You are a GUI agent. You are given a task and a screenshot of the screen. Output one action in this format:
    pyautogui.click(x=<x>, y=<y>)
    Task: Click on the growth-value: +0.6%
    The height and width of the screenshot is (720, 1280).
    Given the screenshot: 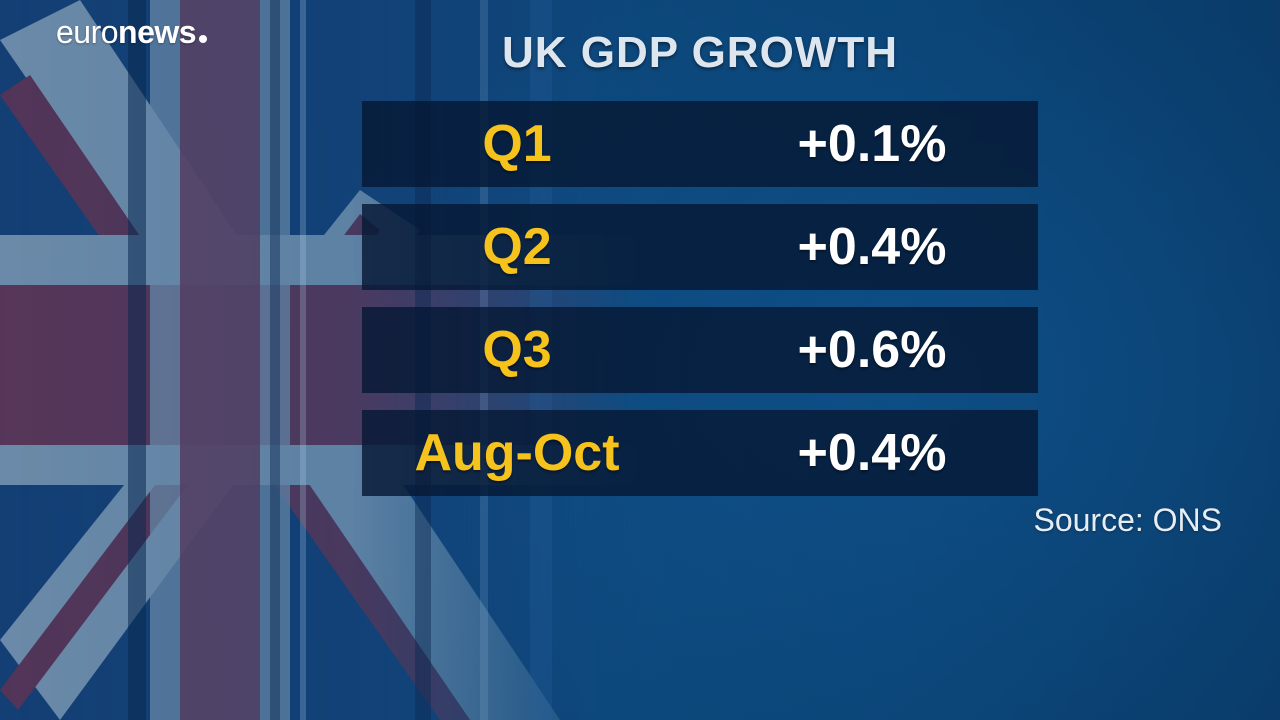 What is the action you would take?
    pyautogui.click(x=872, y=350)
    